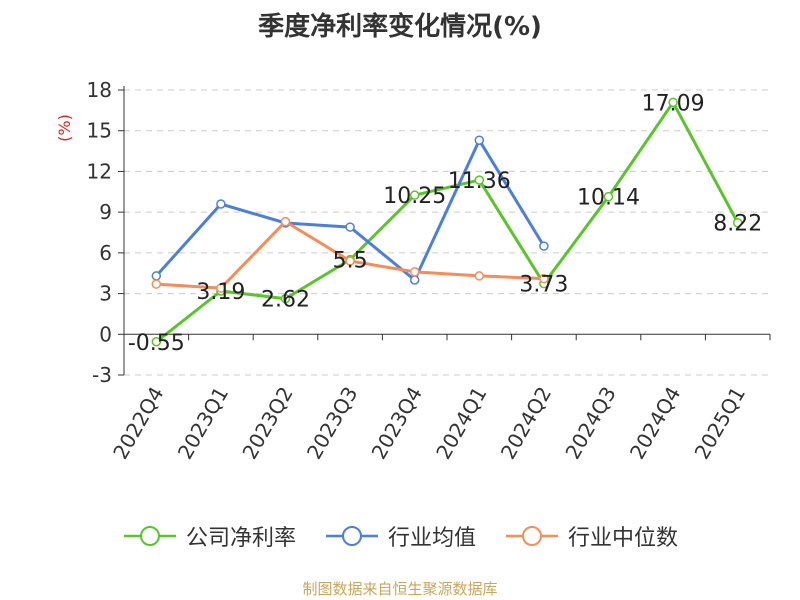 The image size is (800, 600). What do you see at coordinates (400, 589) in the screenshot?
I see `source-note: 制图数据来自恒生聚源数据库` at bounding box center [400, 589].